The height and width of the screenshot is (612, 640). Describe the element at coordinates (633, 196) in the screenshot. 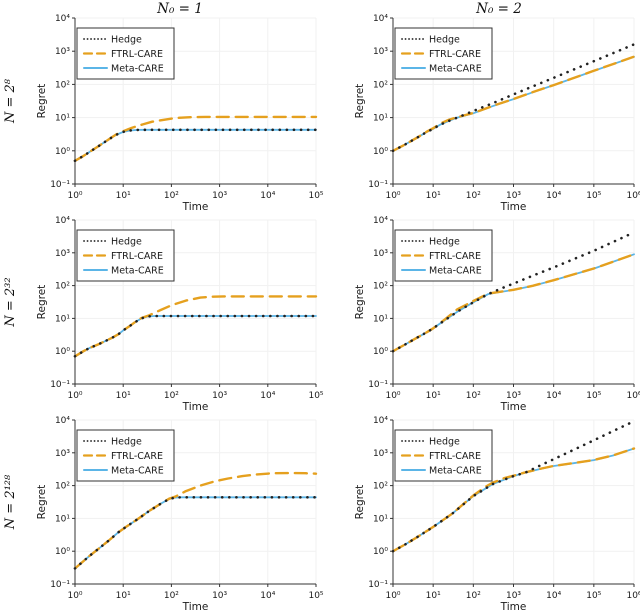

I see `x-tick-label: 10⁶` at that location.